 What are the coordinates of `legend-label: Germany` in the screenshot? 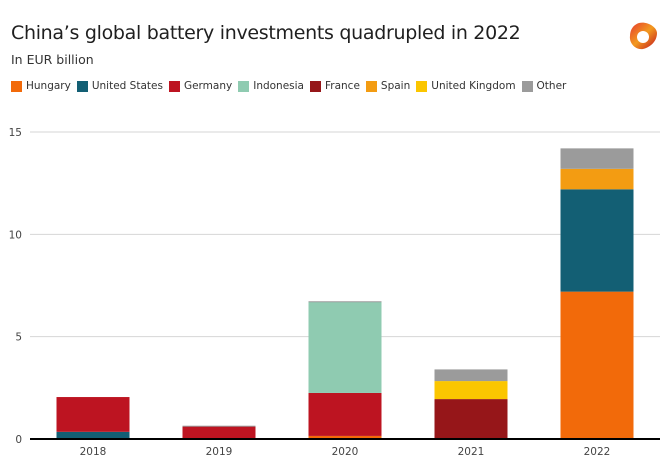 It's located at (208, 86).